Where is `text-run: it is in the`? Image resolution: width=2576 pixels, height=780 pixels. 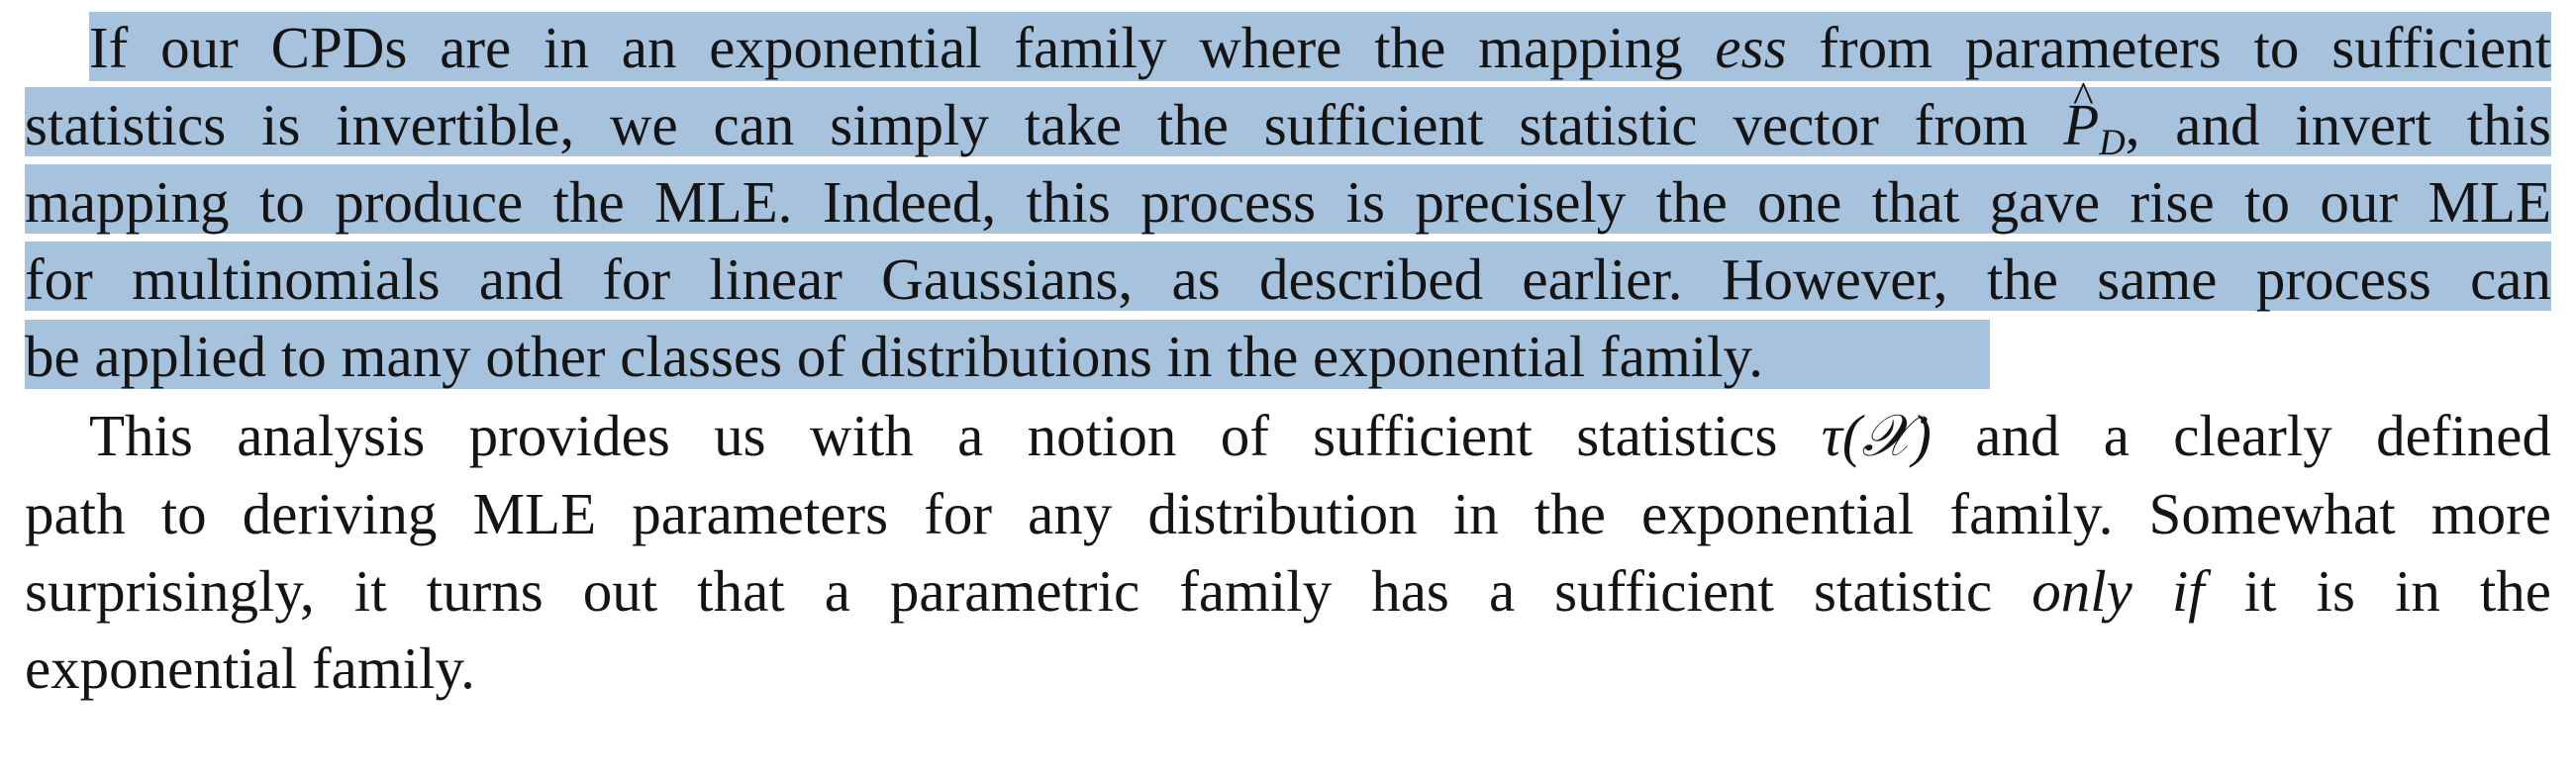
text-run: it is in the is located at coordinates (2377, 591).